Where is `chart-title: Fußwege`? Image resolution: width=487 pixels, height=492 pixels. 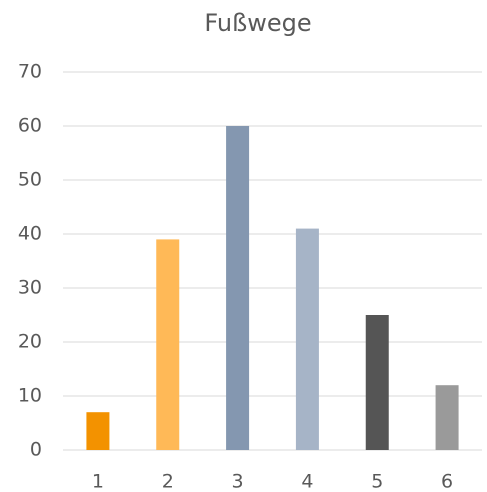
chart-title: Fußwege is located at coordinates (257, 23).